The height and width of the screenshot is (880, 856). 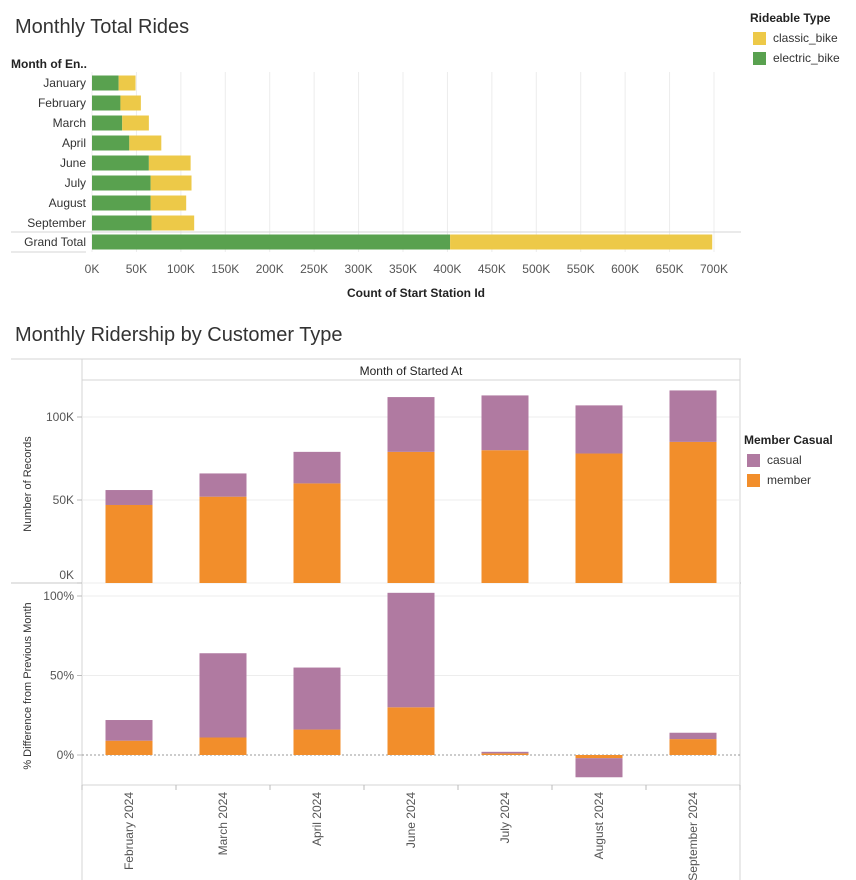 I want to click on bar-member-february-2024-panel2, so click(x=129, y=747).